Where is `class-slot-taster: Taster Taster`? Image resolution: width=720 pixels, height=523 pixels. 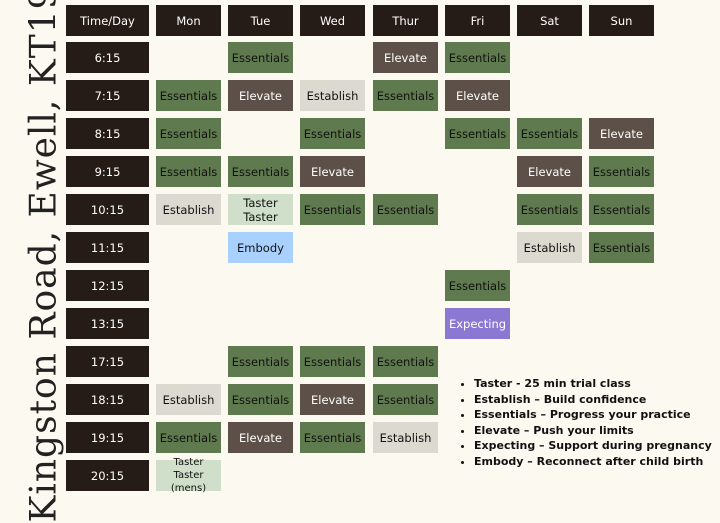 class-slot-taster: Taster Taster is located at coordinates (260, 209).